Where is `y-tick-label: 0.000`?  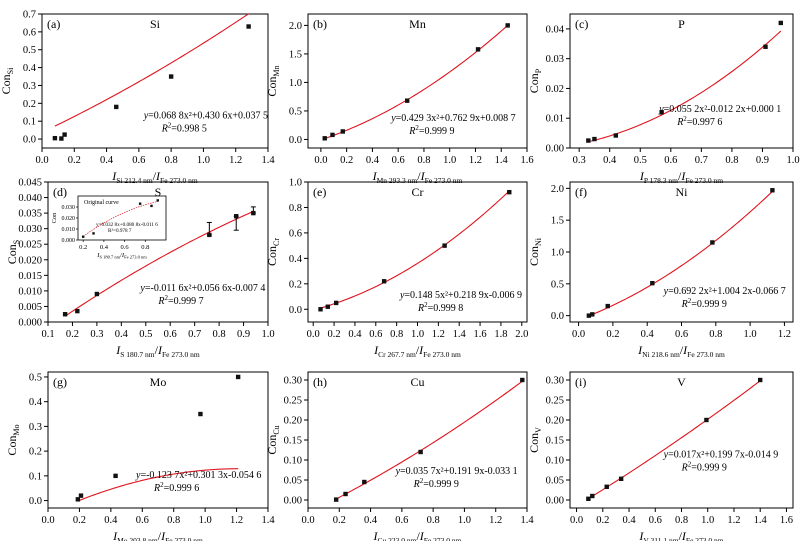 y-tick-label: 0.000 is located at coordinates (30, 323).